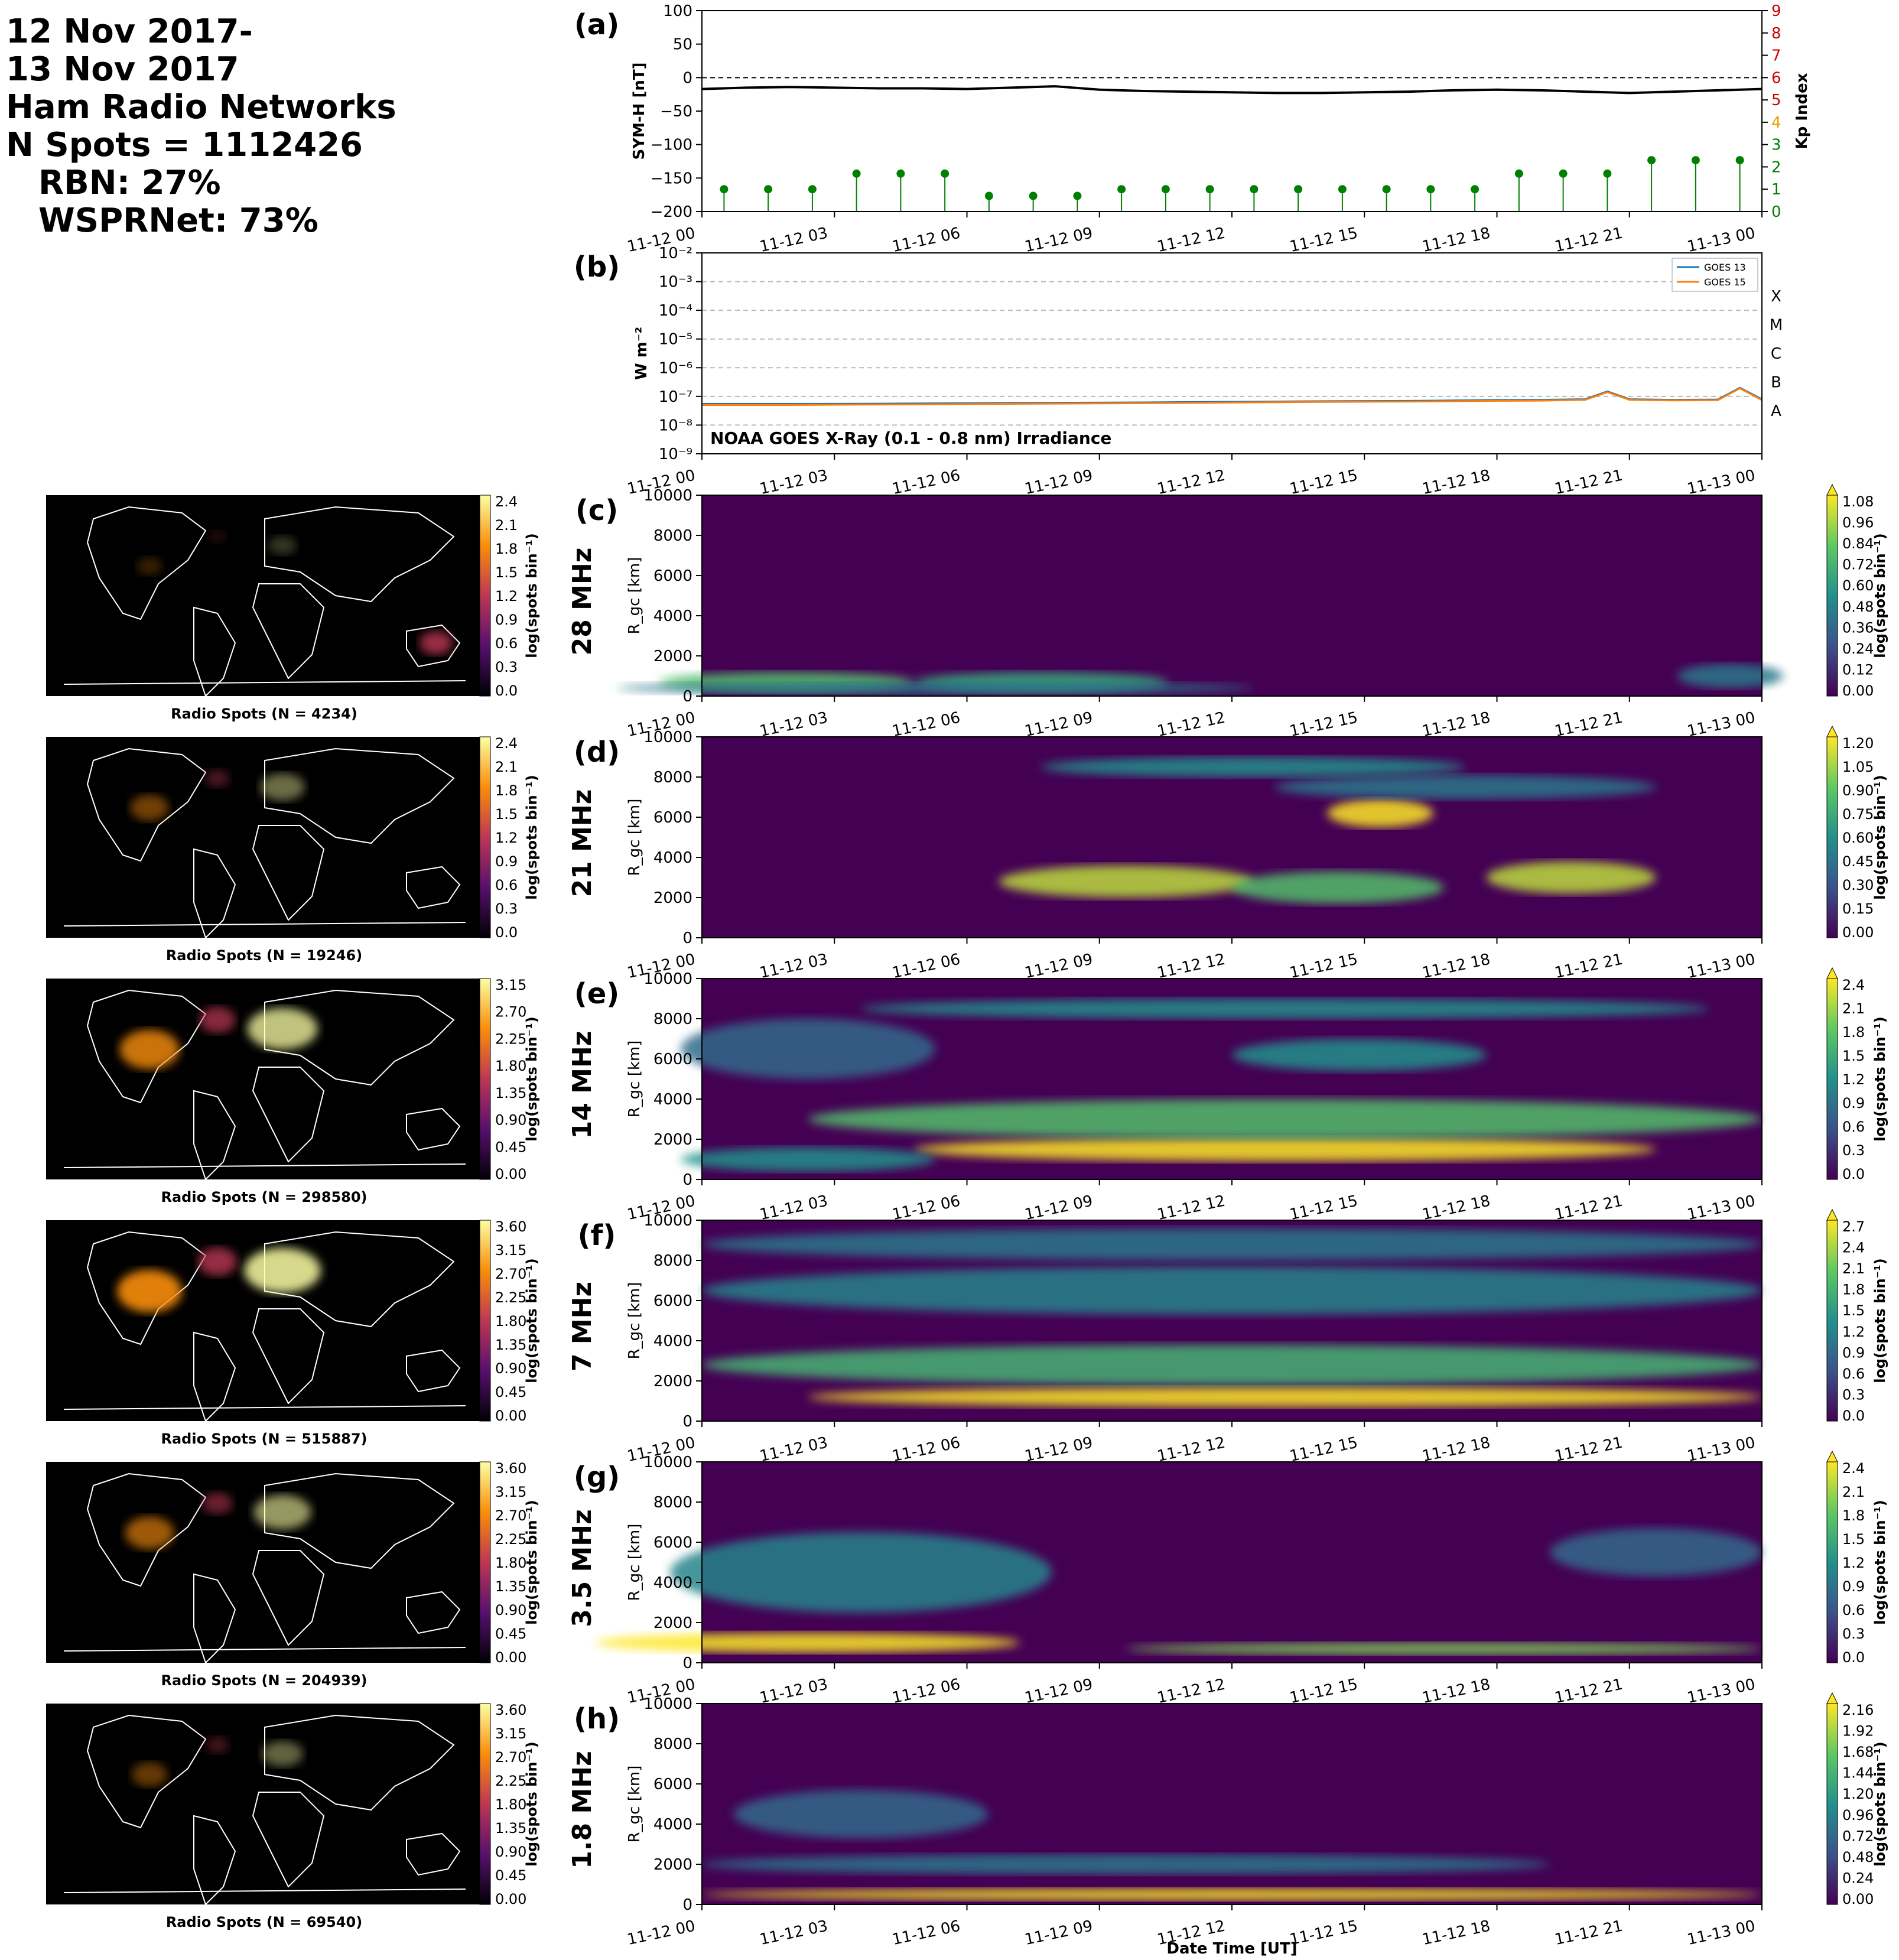  I want to click on band-label: 21 MHz, so click(582, 843).